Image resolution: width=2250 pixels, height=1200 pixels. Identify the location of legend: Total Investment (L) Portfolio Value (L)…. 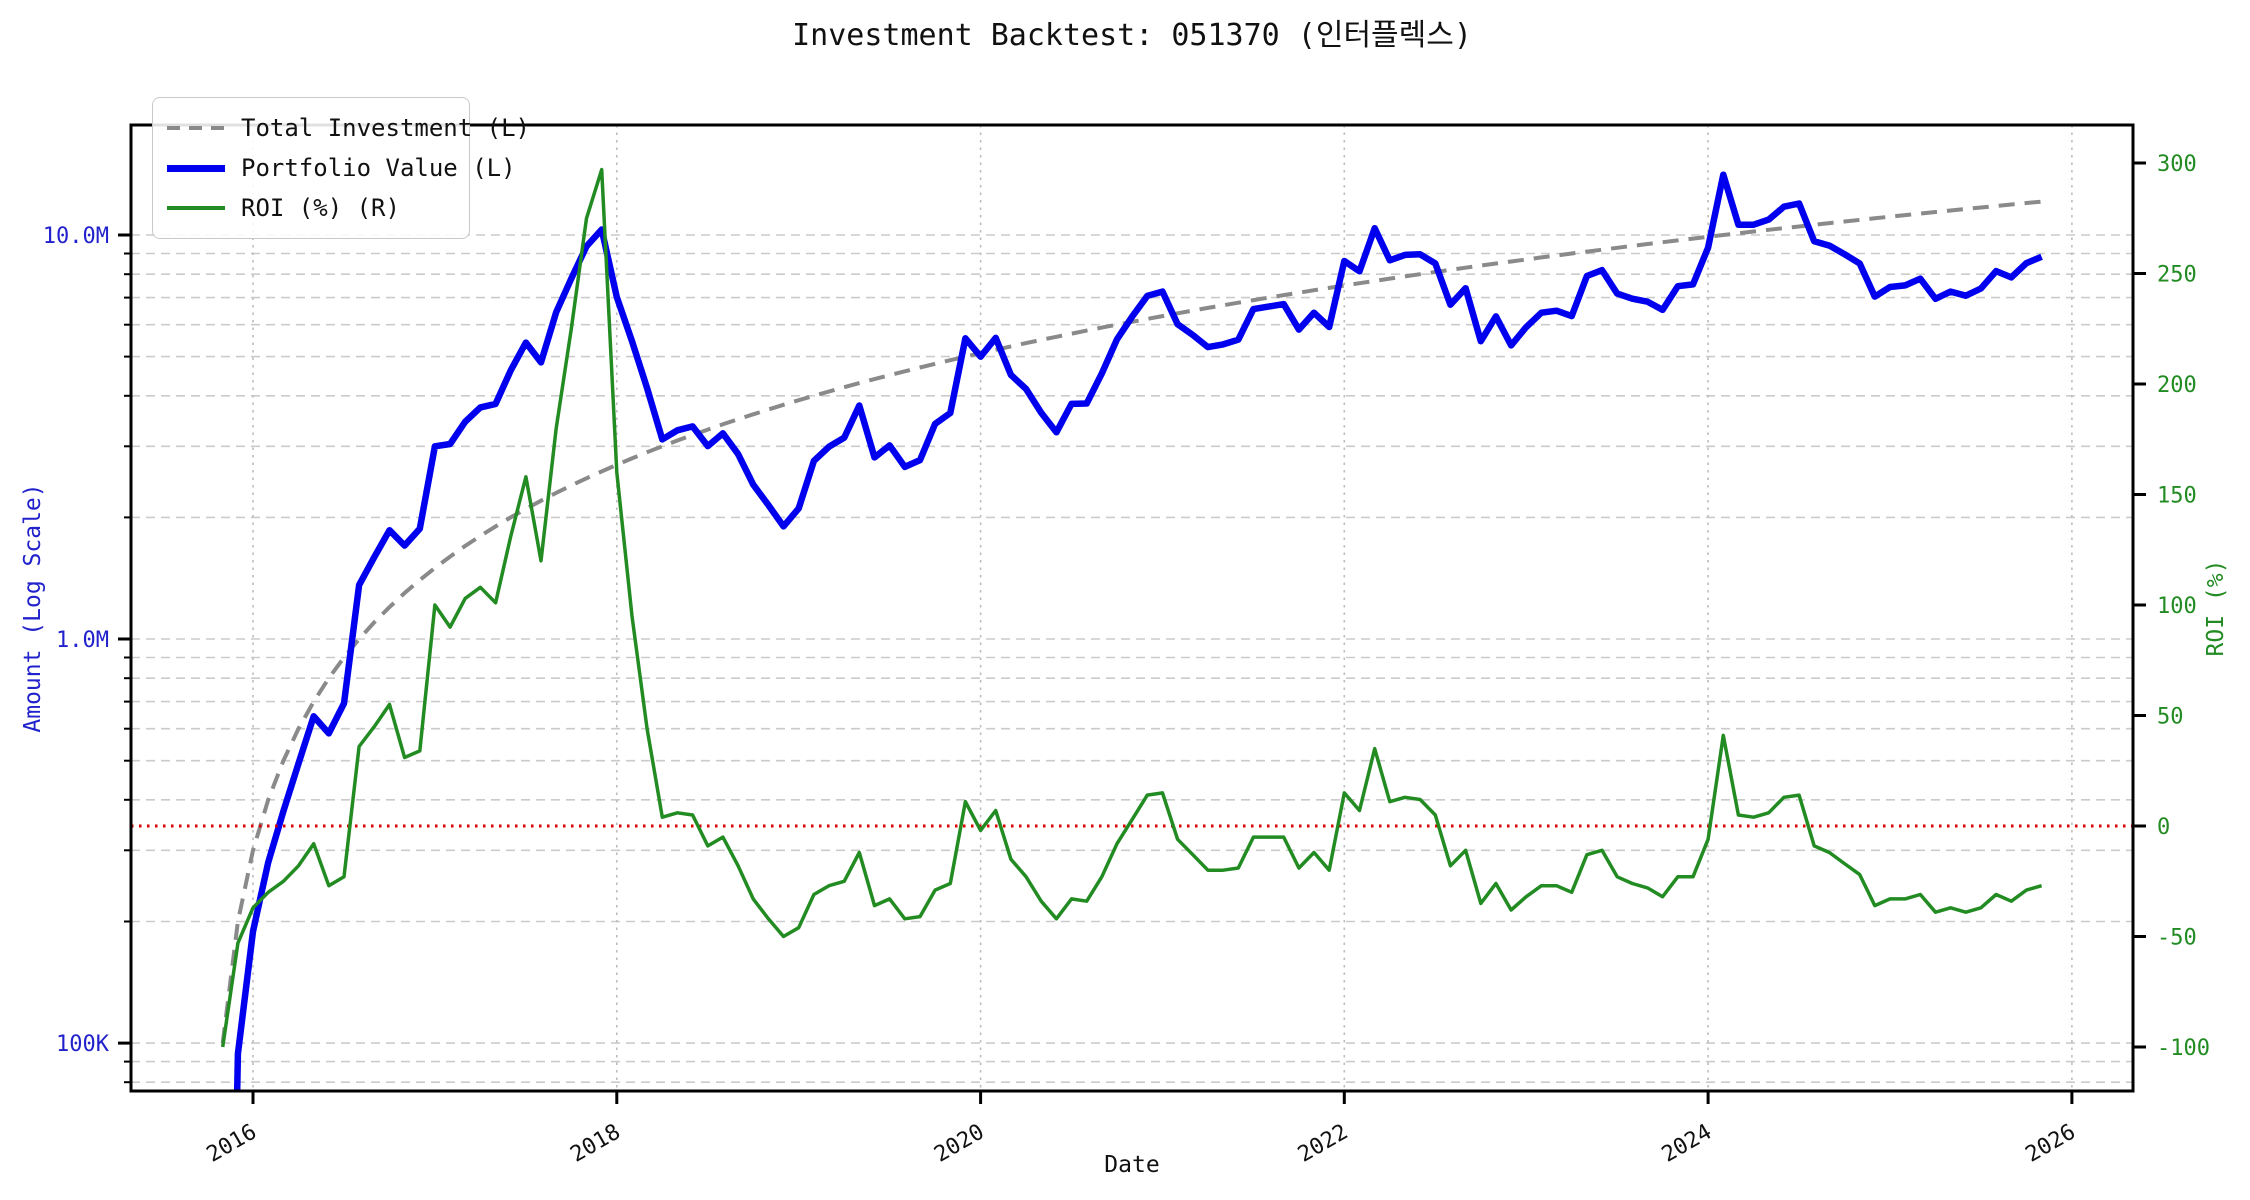
(341, 168).